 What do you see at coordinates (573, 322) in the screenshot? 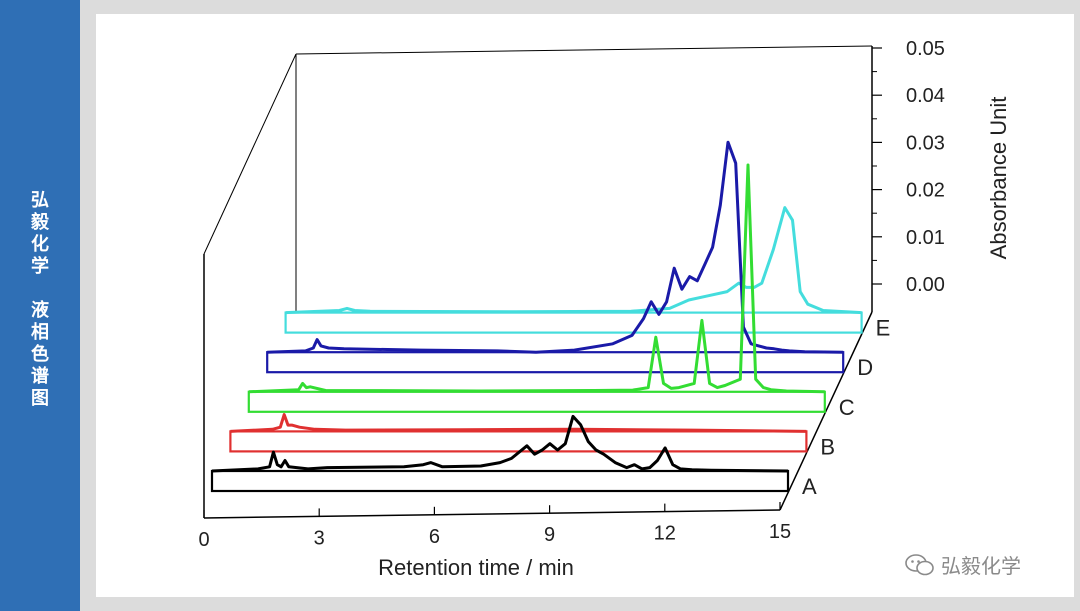
I see `ribbon-E` at bounding box center [573, 322].